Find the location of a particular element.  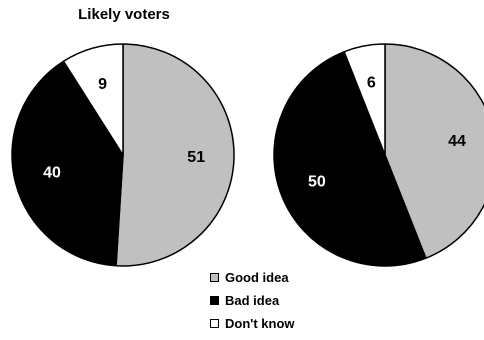

pie-2-label-good-idea: 44 is located at coordinates (457, 141).